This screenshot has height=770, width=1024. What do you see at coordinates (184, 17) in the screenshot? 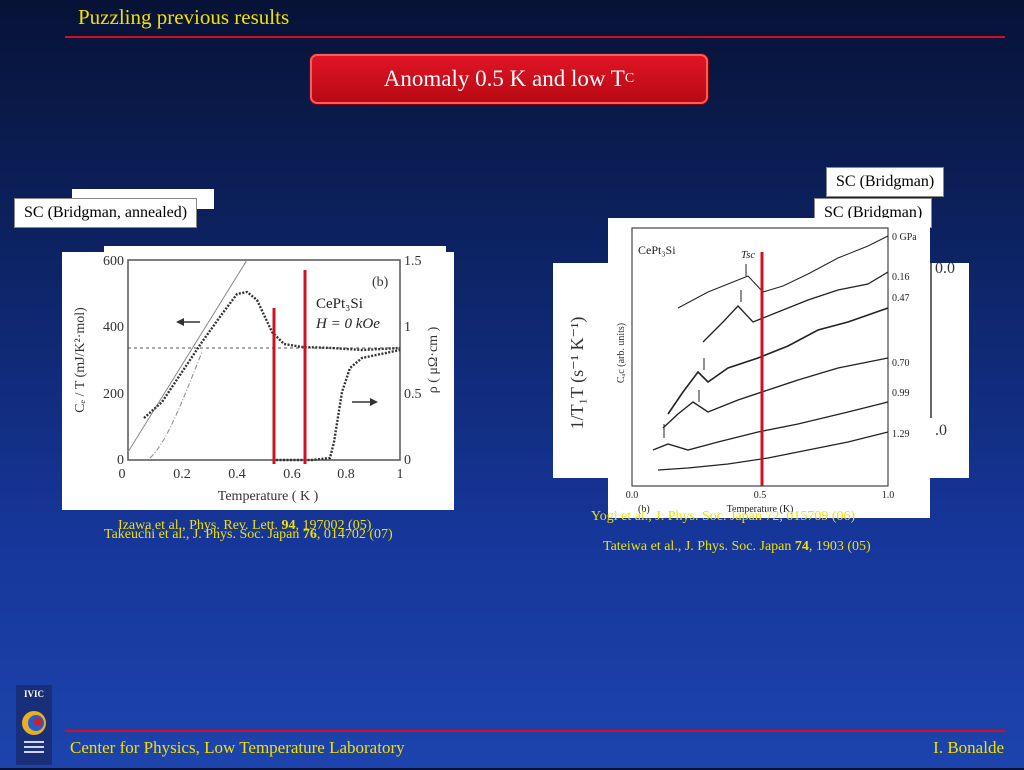
I see `slide-title: Puzzling previous results` at bounding box center [184, 17].